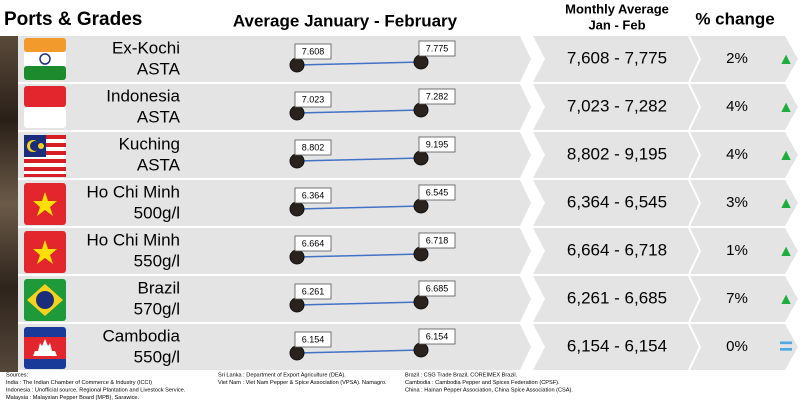 Image resolution: width=800 pixels, height=401 pixels. I want to click on flag-indonesia, so click(45, 107).